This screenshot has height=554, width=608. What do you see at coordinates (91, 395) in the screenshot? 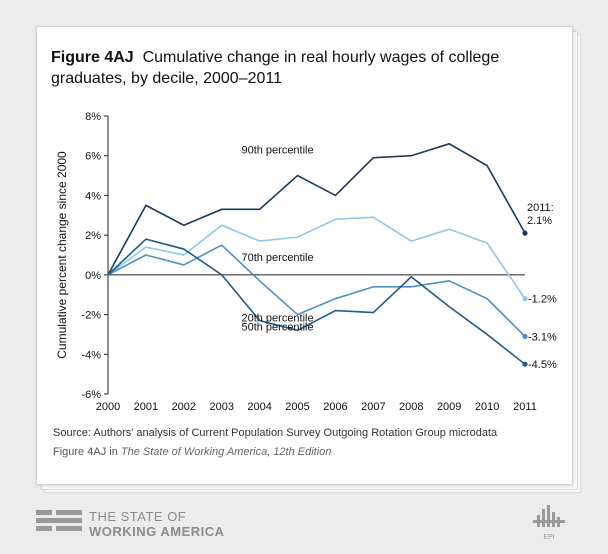
I see `y-tick-label: -6%` at bounding box center [91, 395].